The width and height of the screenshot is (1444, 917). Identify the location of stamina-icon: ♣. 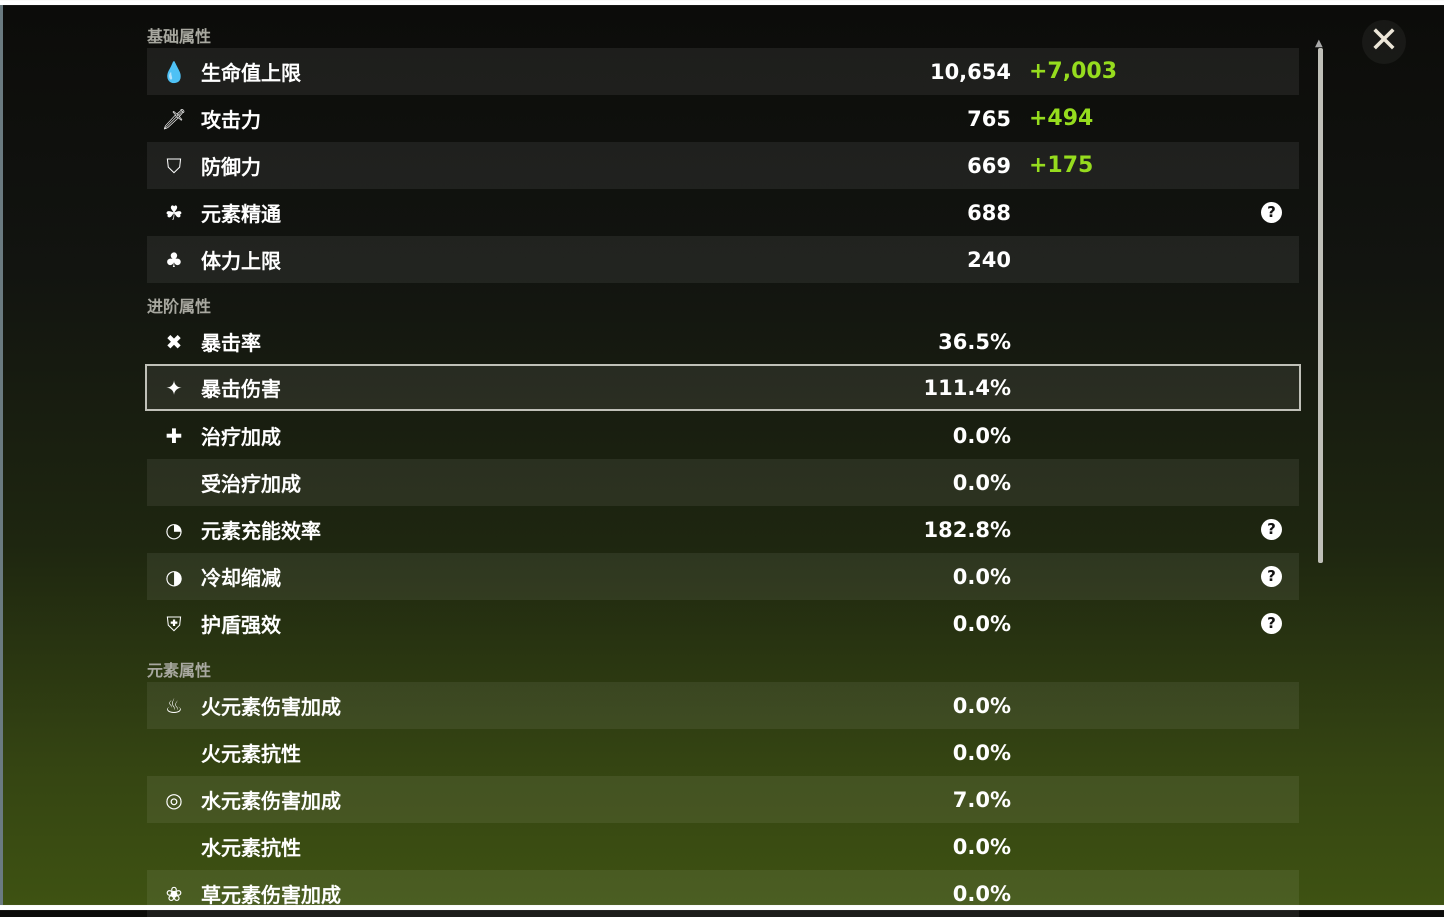
(174, 259).